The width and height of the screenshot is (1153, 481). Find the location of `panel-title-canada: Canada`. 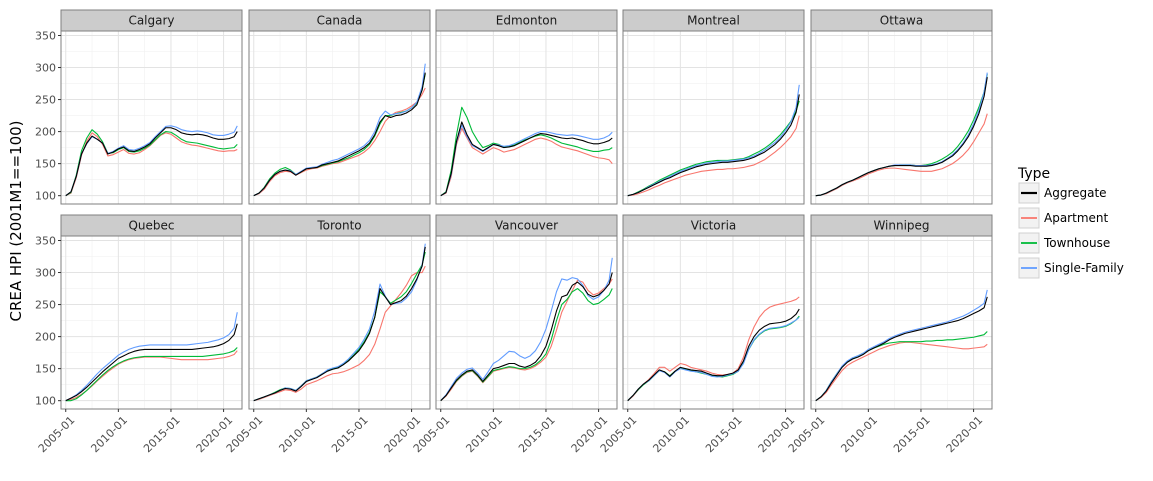

panel-title-canada: Canada is located at coordinates (340, 21).